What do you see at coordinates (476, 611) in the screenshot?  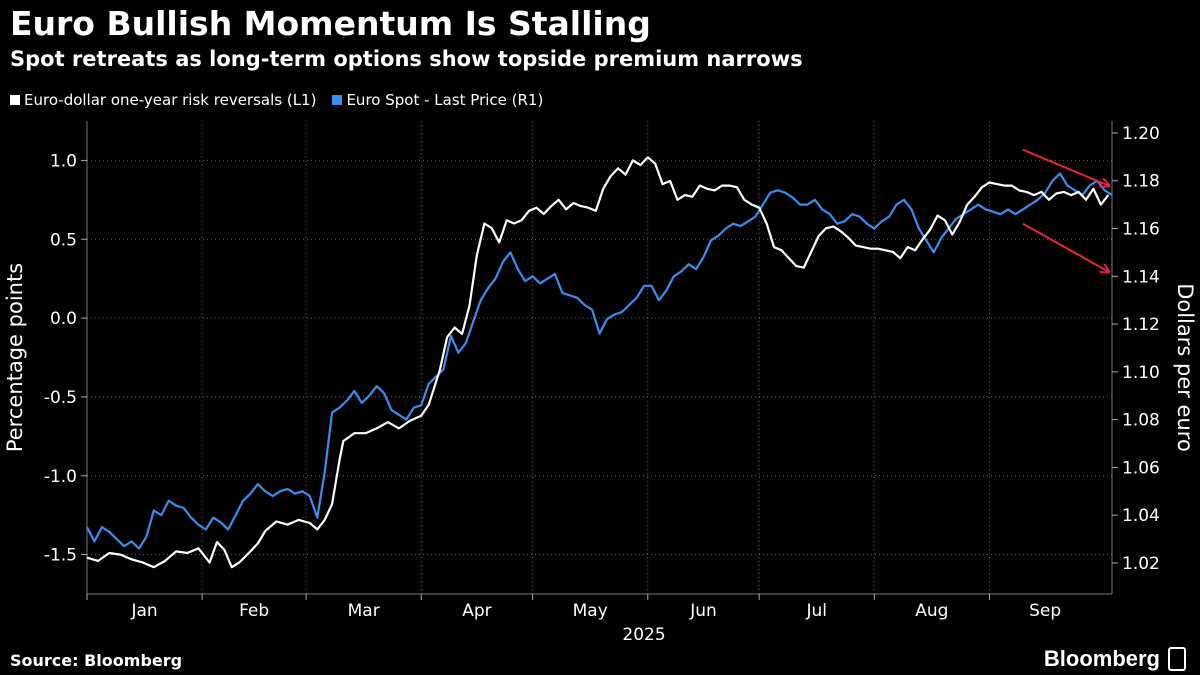 I see `x-tick-label: Apr` at bounding box center [476, 611].